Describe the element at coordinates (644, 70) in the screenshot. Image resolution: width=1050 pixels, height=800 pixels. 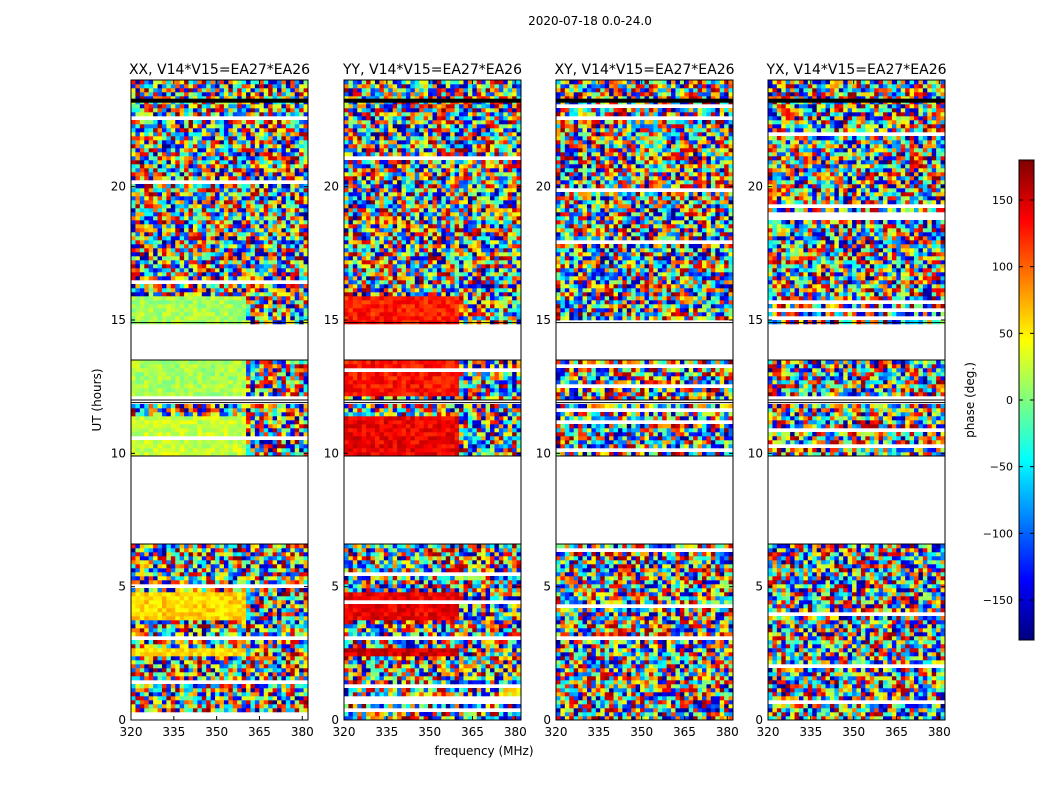
I see `panel-title: XY, V14*V15=EA27*EA26` at that location.